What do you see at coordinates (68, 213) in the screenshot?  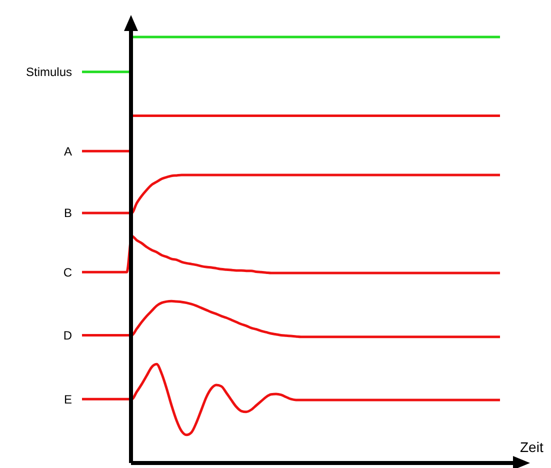 I see `series-label: B` at bounding box center [68, 213].